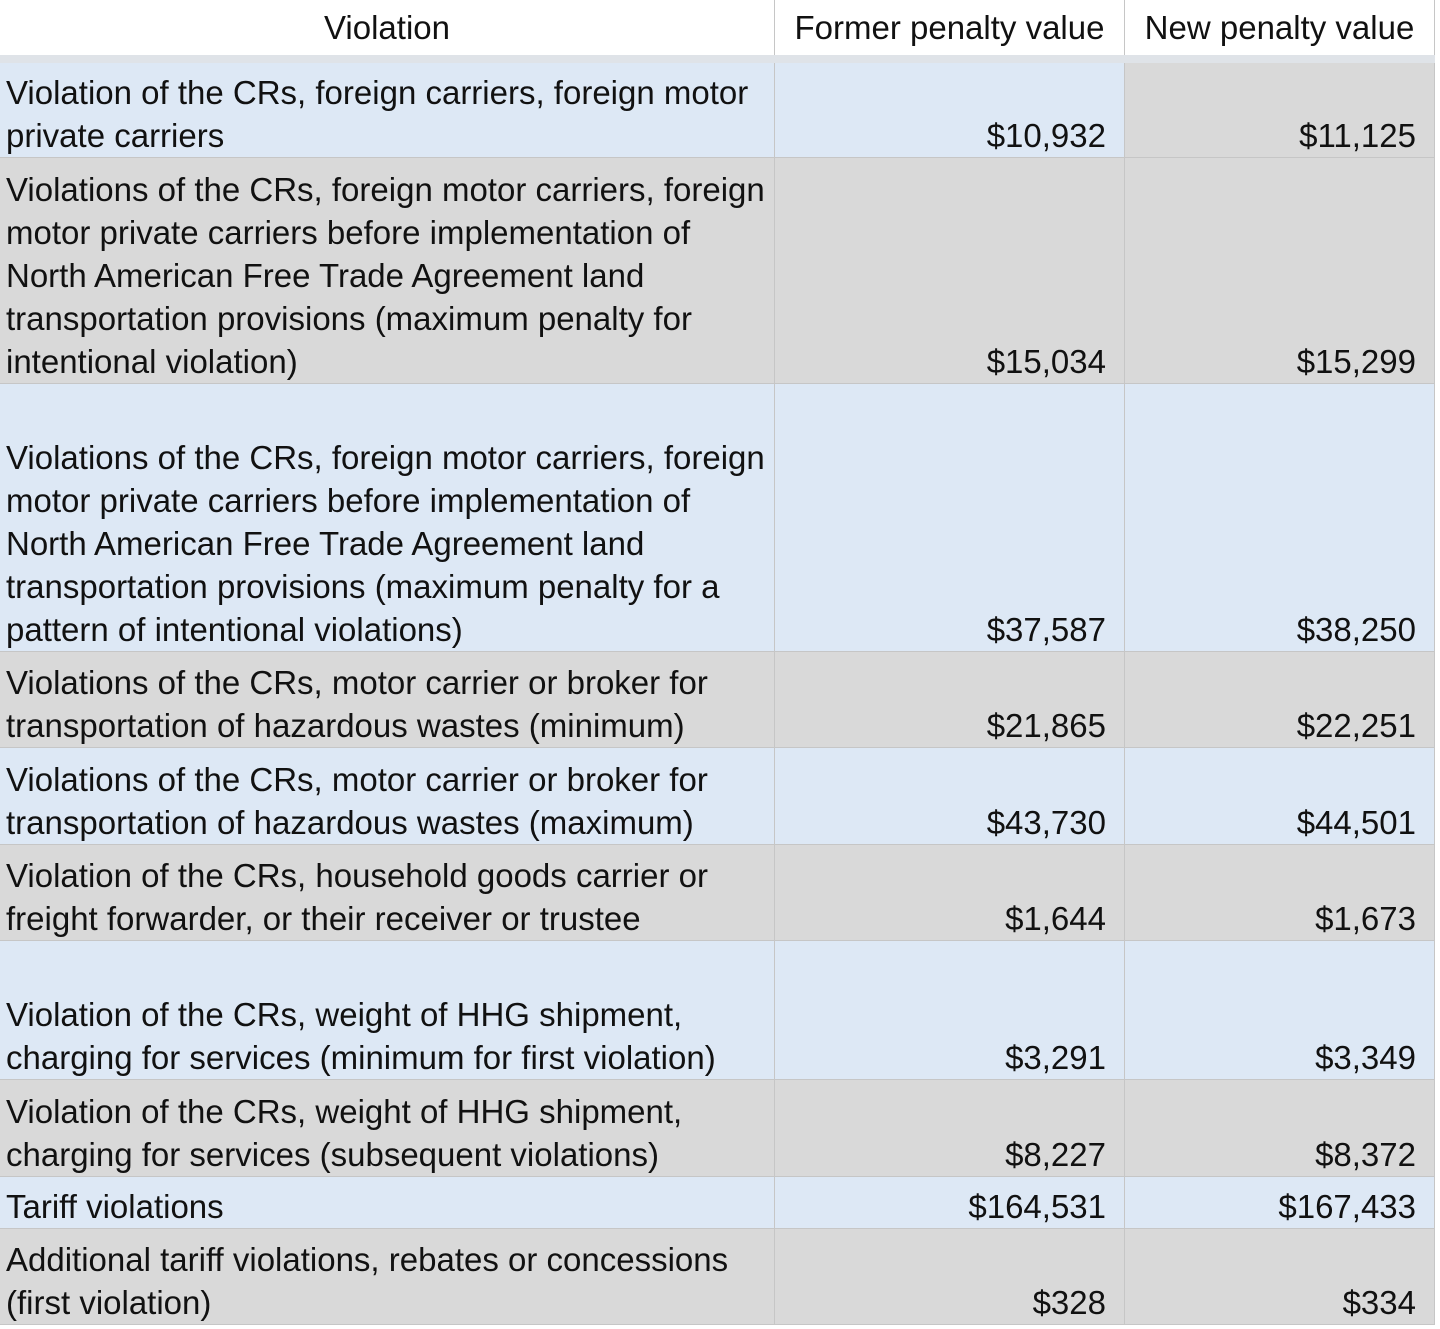  I want to click on penalty-cell: $15,034, so click(950, 271).